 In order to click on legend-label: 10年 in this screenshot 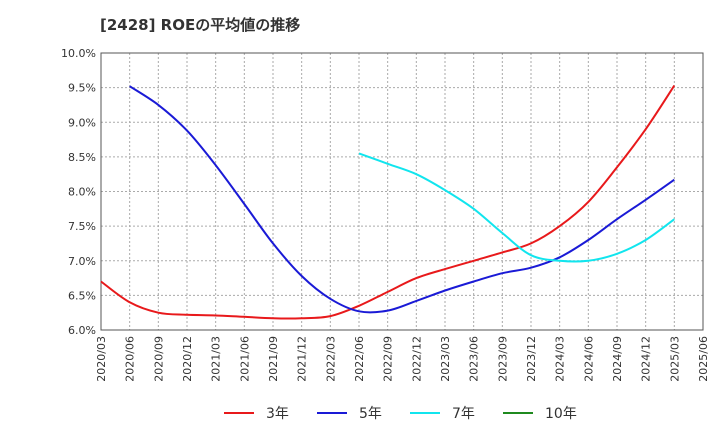, I will do `click(561, 414)`.